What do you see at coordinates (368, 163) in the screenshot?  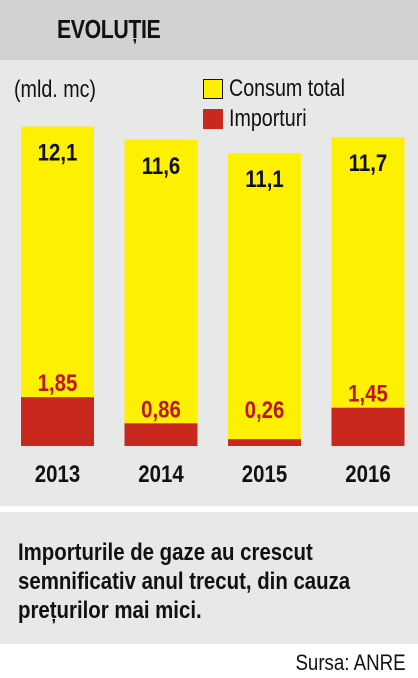 I see `consum-value-label: 11,7` at bounding box center [368, 163].